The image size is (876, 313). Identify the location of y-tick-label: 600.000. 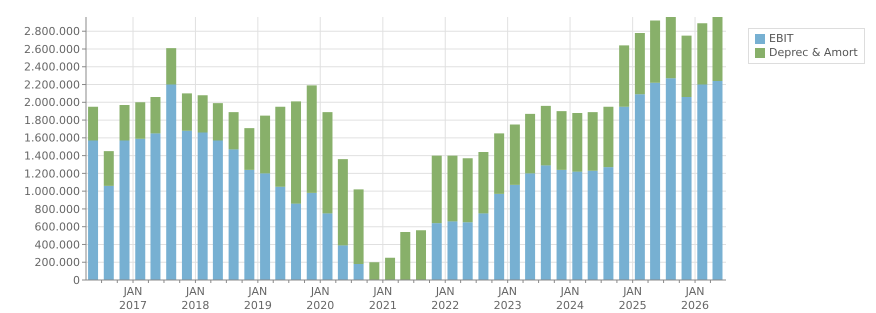
(57, 227).